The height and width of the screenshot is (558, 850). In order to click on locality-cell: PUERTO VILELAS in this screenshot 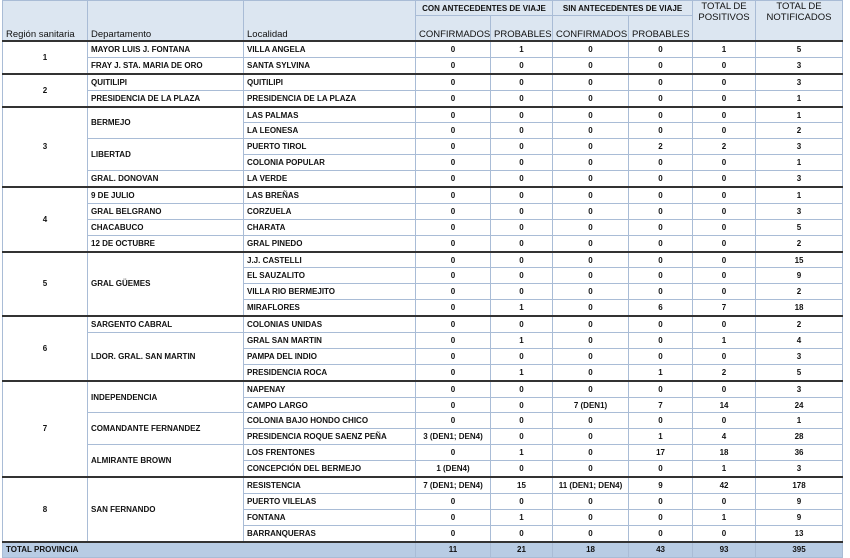, I will do `click(329, 501)`.